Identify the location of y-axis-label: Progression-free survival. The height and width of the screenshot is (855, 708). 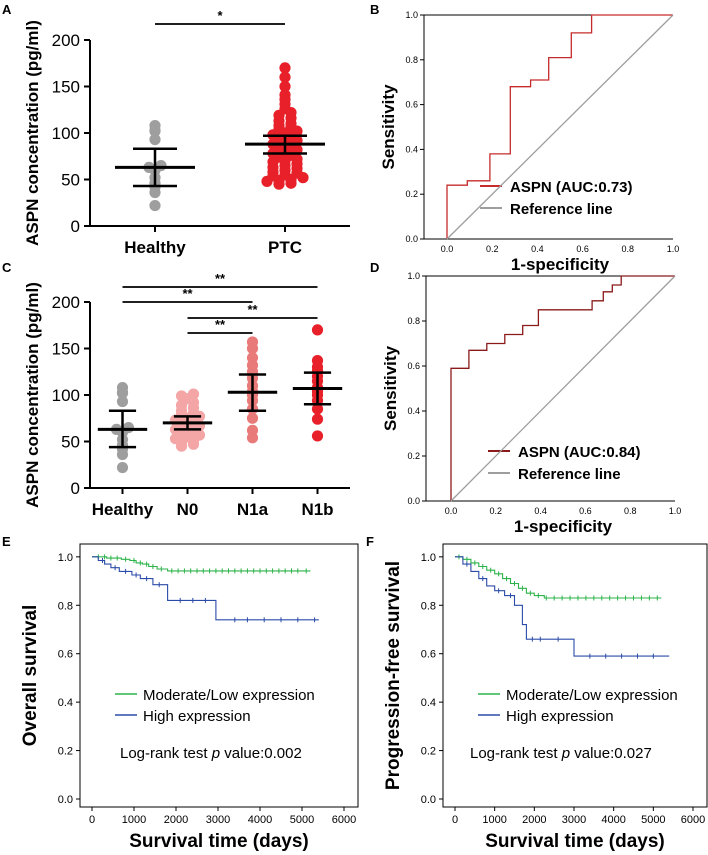
(393, 675).